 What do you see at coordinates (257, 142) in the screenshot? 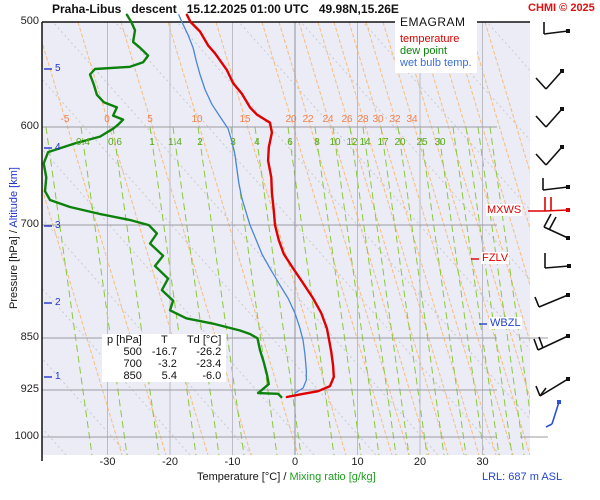
I see `mixing-ratio-label-4: 4` at bounding box center [257, 142].